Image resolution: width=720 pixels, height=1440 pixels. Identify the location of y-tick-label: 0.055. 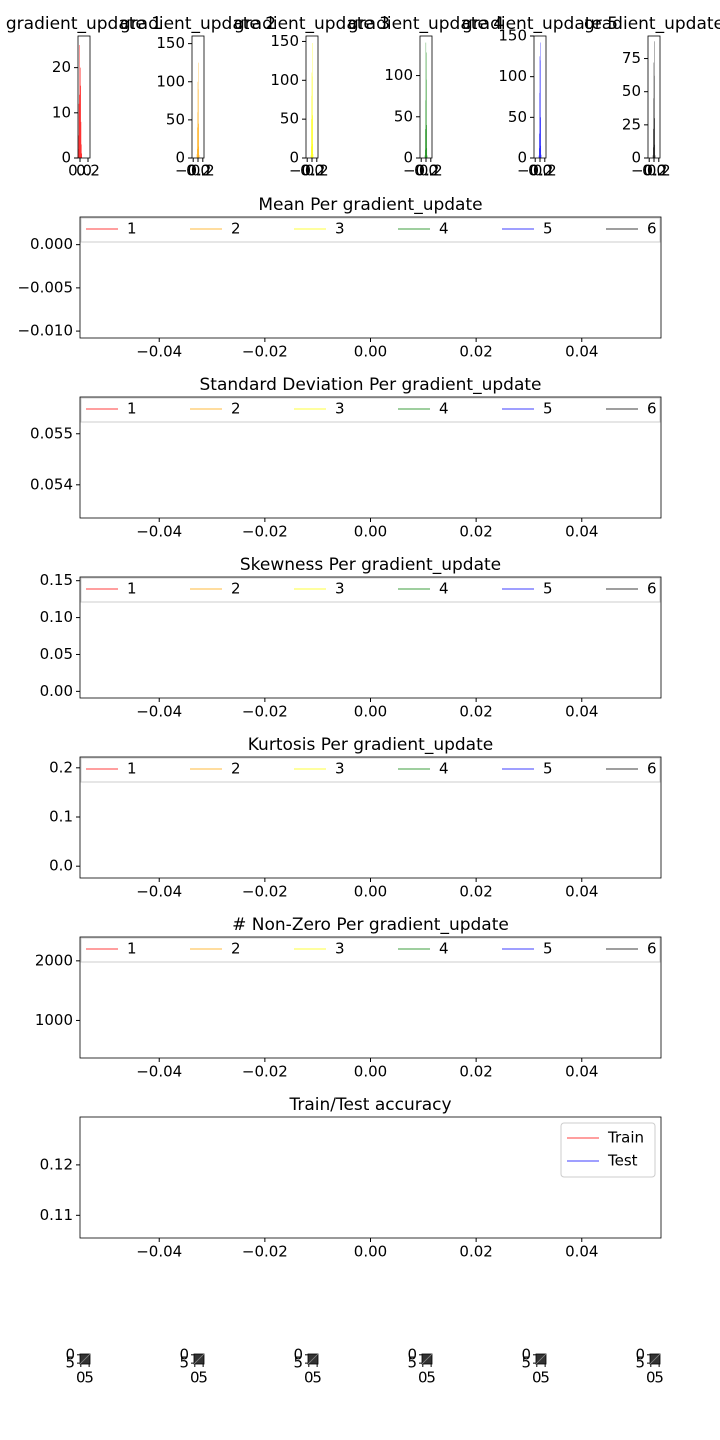
(51, 433).